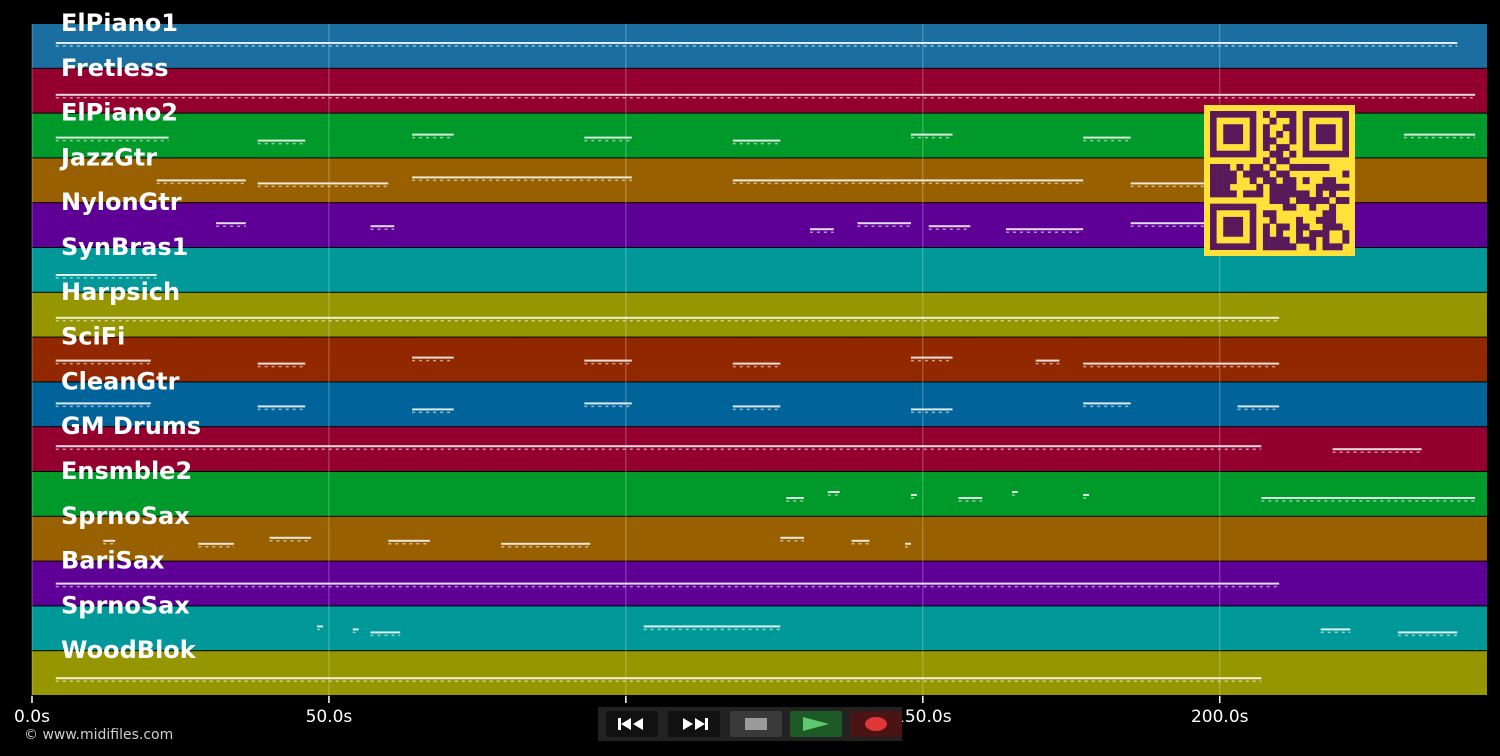 The image size is (1500, 756). What do you see at coordinates (876, 724) in the screenshot?
I see `record-button` at bounding box center [876, 724].